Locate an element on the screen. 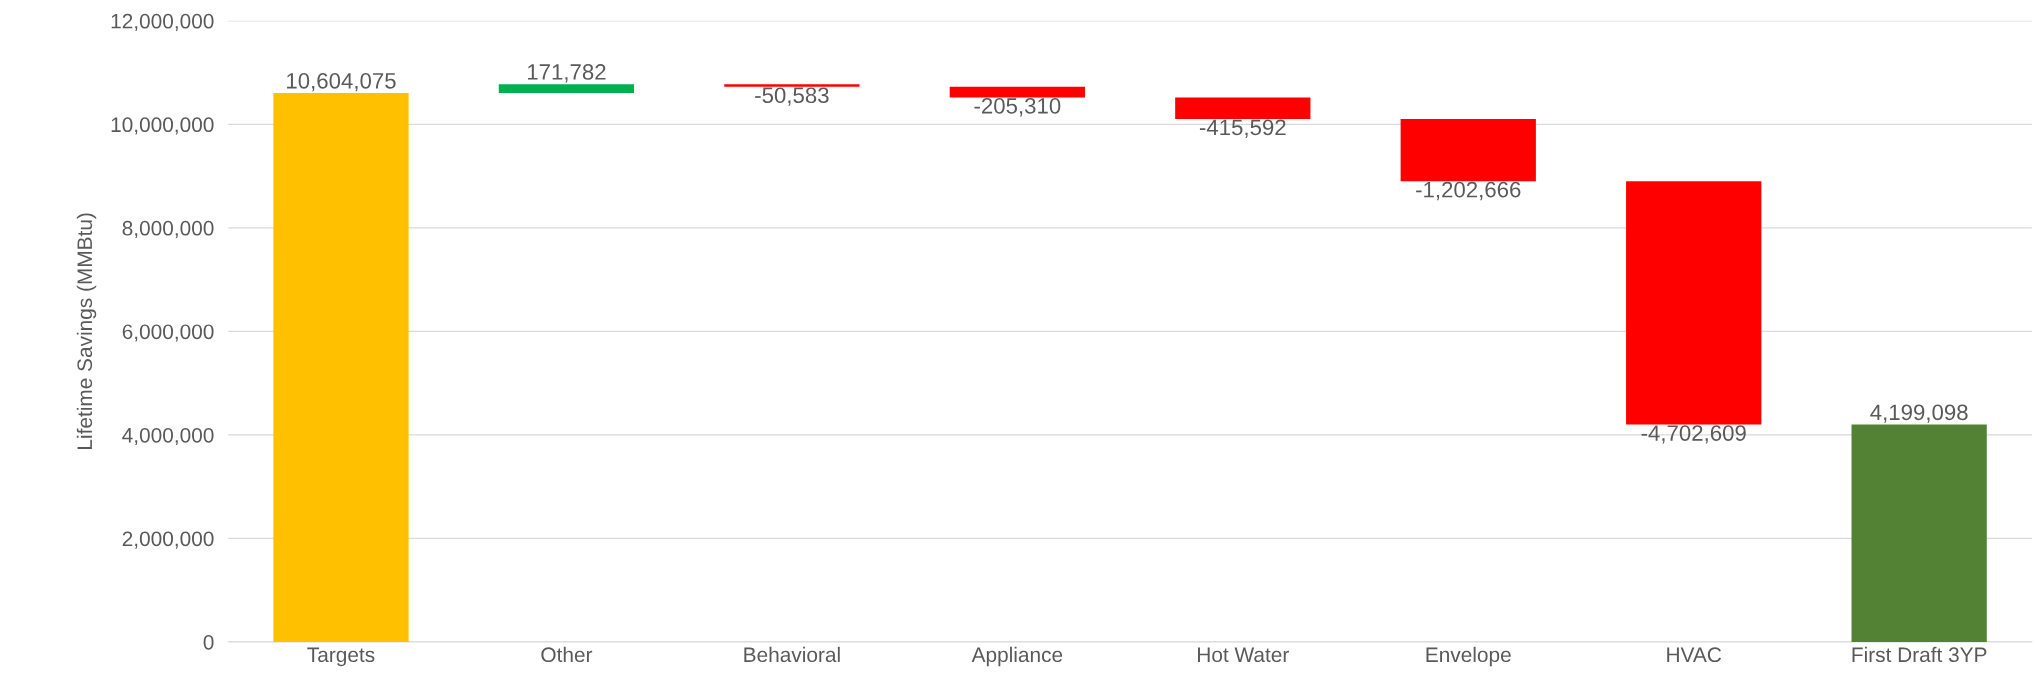  x-tick-label: First Draft 3YP is located at coordinates (1919, 654).